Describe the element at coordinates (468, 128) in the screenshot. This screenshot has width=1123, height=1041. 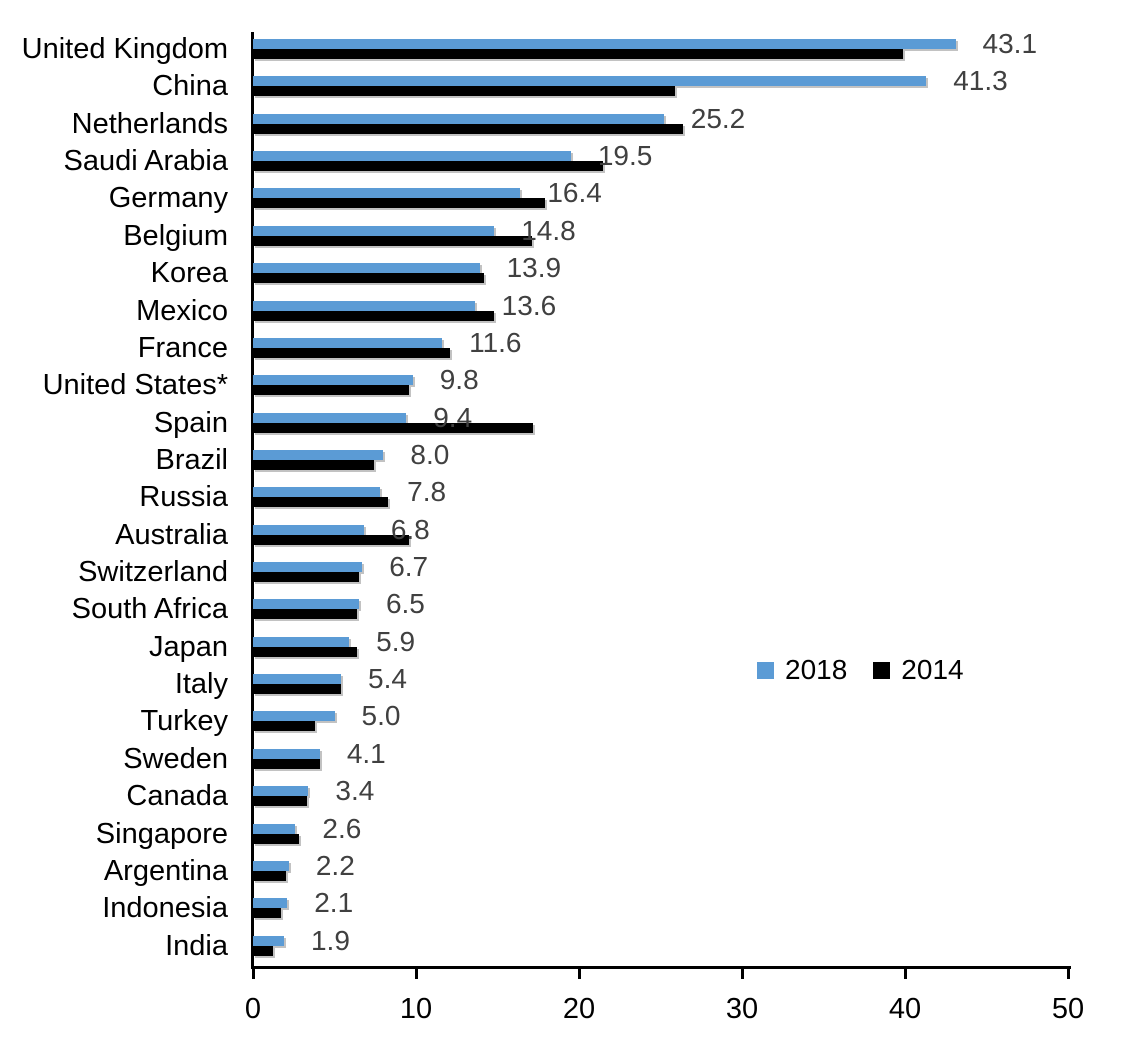
I see `bar-2014-netherlands` at that location.